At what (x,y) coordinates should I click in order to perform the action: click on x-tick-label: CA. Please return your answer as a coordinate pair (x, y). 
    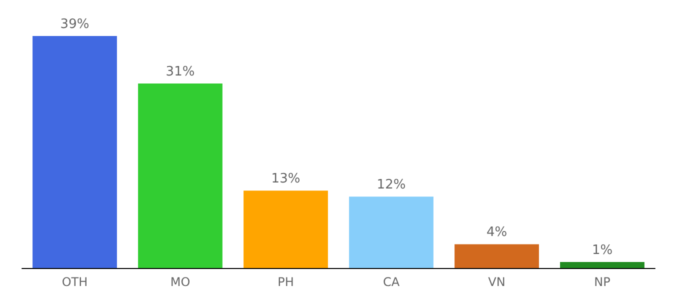
    Looking at the image, I should click on (391, 282).